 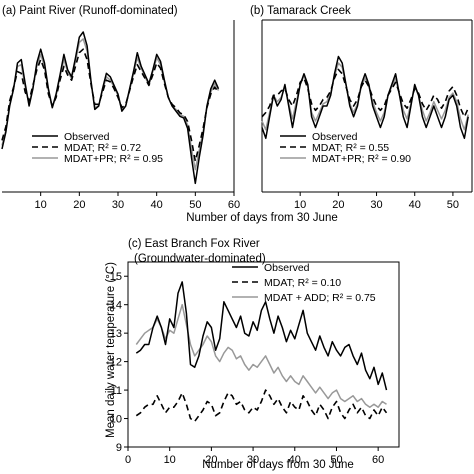 I want to click on panel-c-x-tick-label: 30, so click(x=253, y=460).